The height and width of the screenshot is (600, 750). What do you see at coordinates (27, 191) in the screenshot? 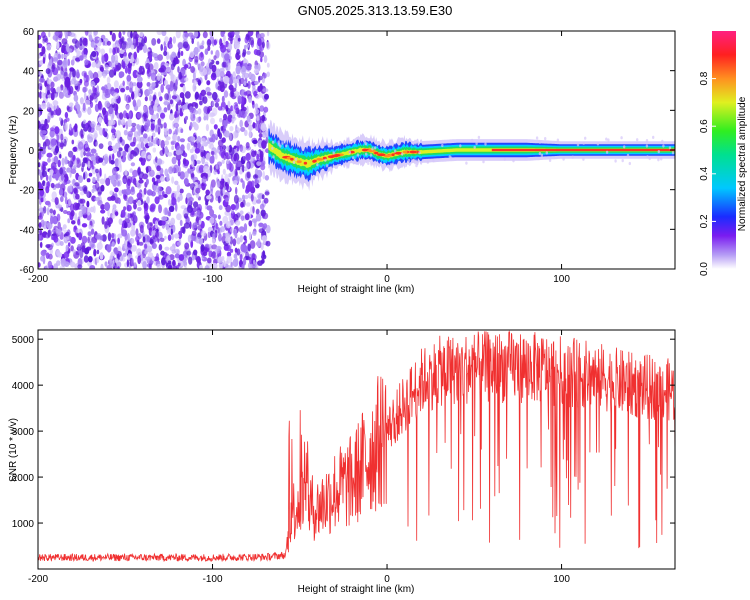
I see `spectrogram-ytick-label: -20` at bounding box center [27, 191].